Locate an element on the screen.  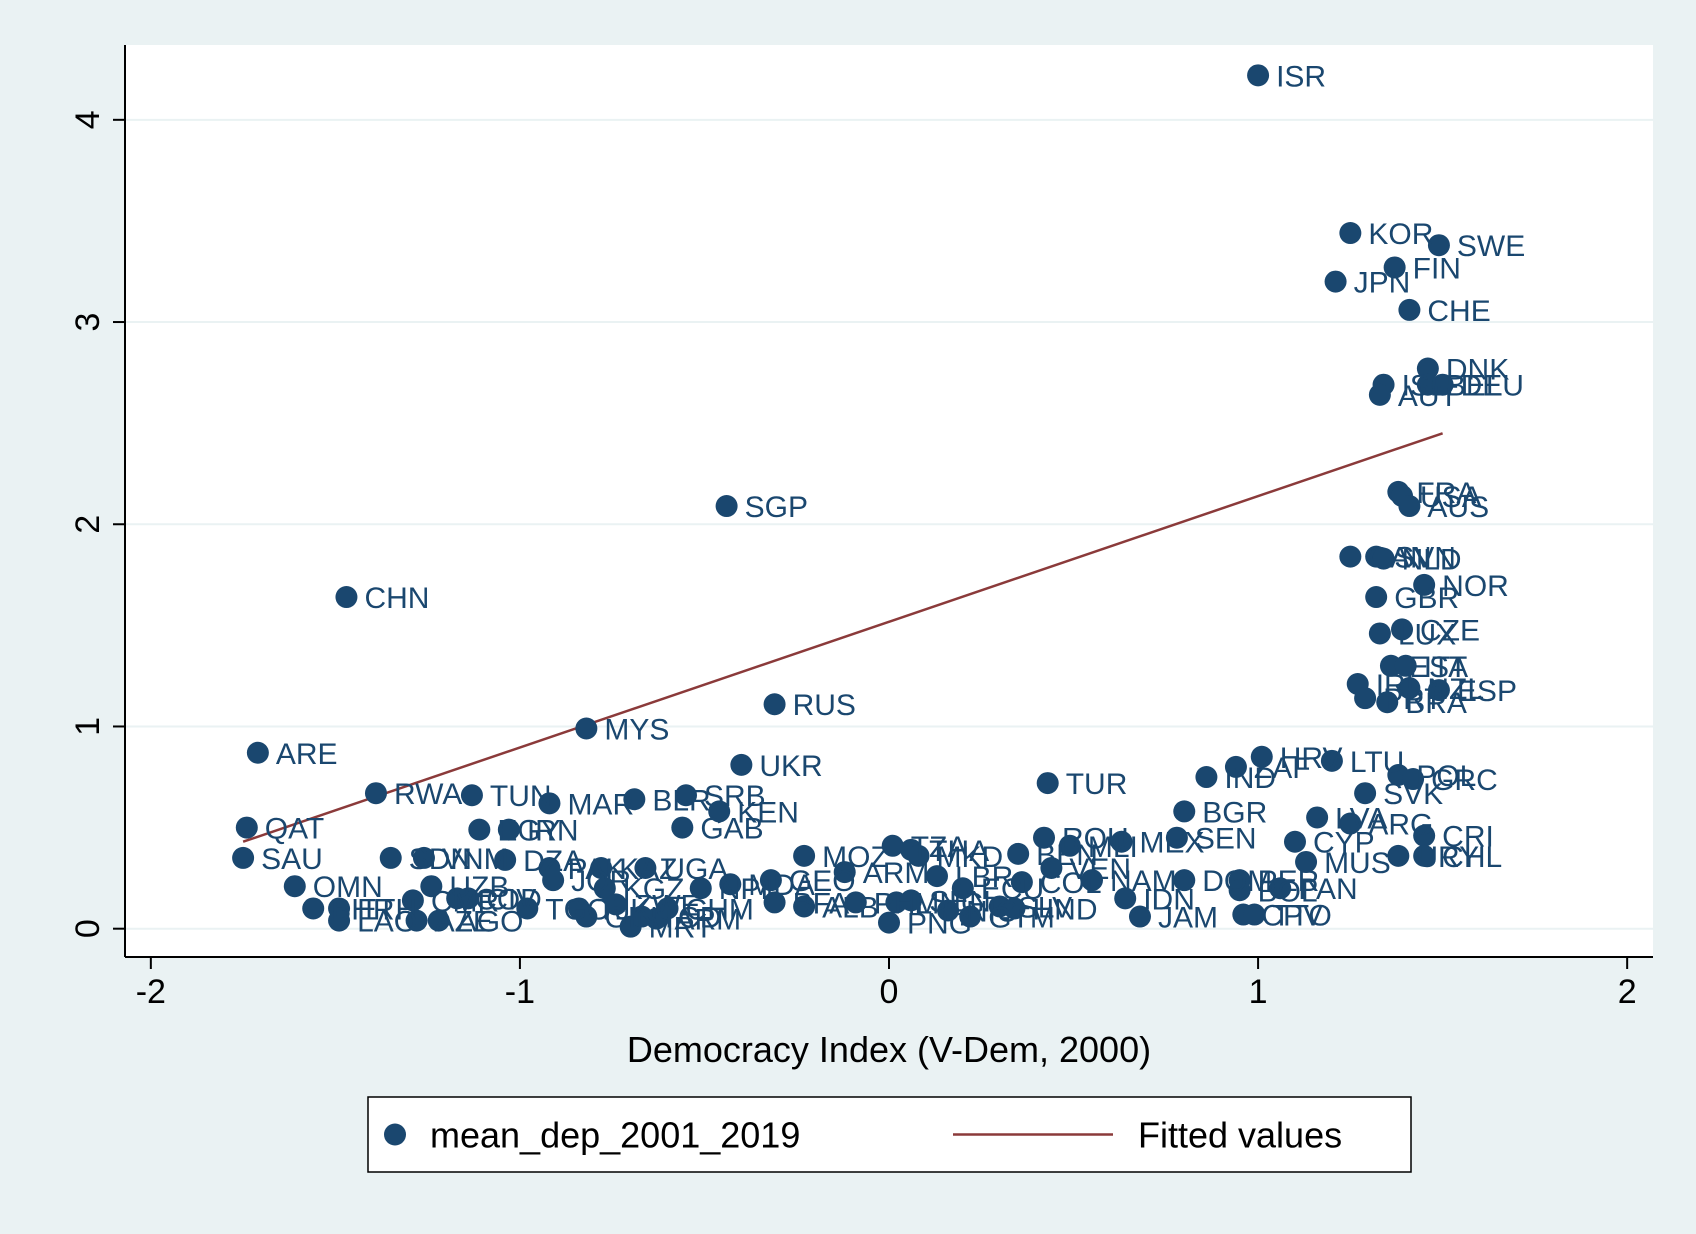
data-label: ESP is located at coordinates (1487, 691).